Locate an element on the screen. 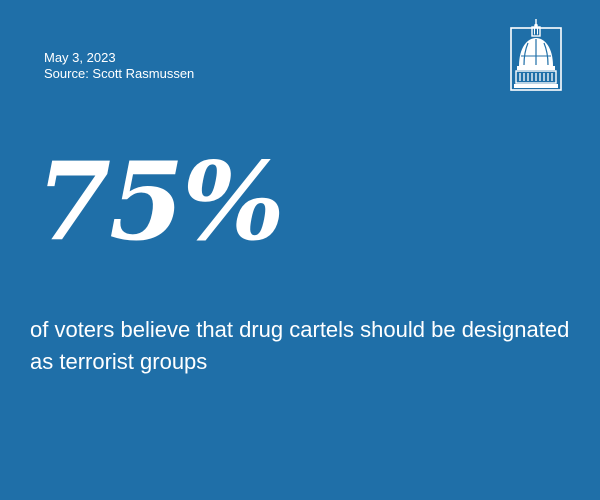 The image size is (600, 500). meta-info: May 3, 2023 Source: Scott Rasmussen is located at coordinates (119, 66).